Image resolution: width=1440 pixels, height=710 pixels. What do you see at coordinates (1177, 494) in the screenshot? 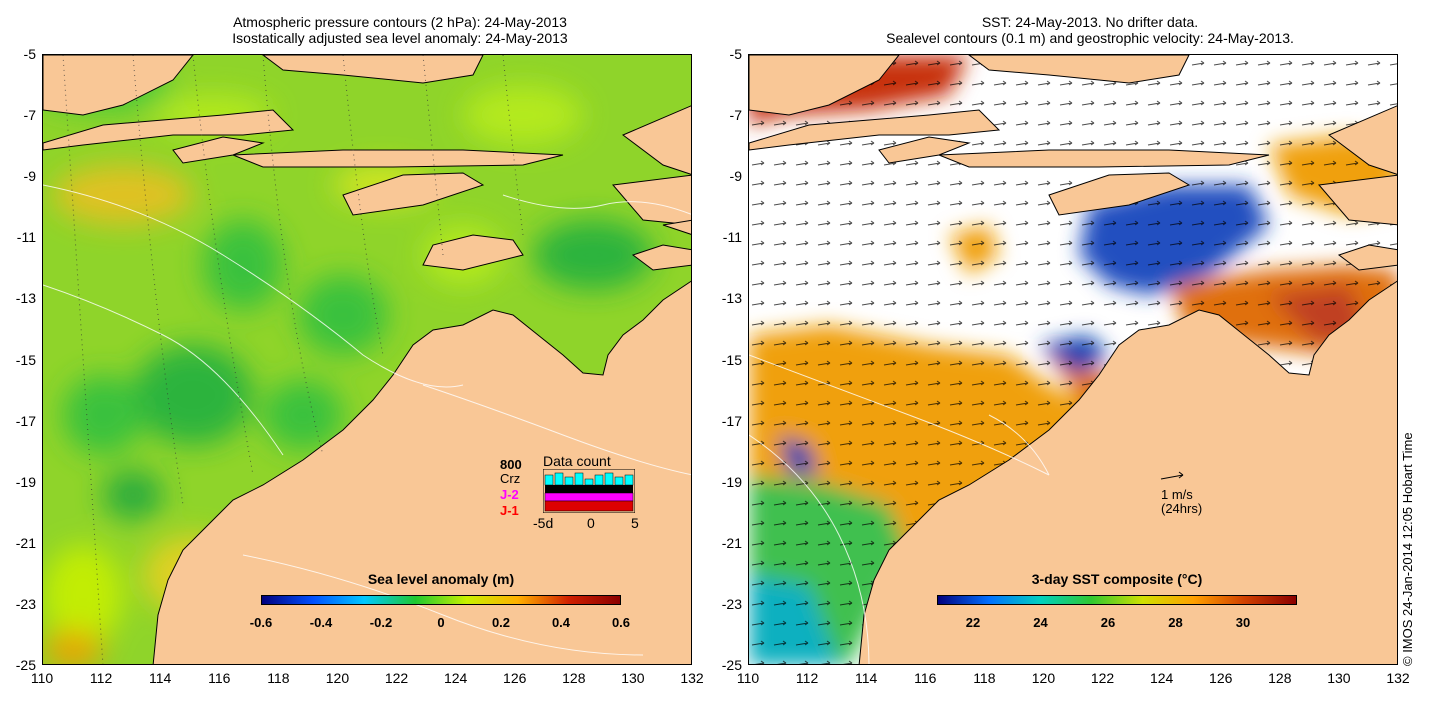
I see `velocity-scale-speed: 1 m/s` at bounding box center [1177, 494].